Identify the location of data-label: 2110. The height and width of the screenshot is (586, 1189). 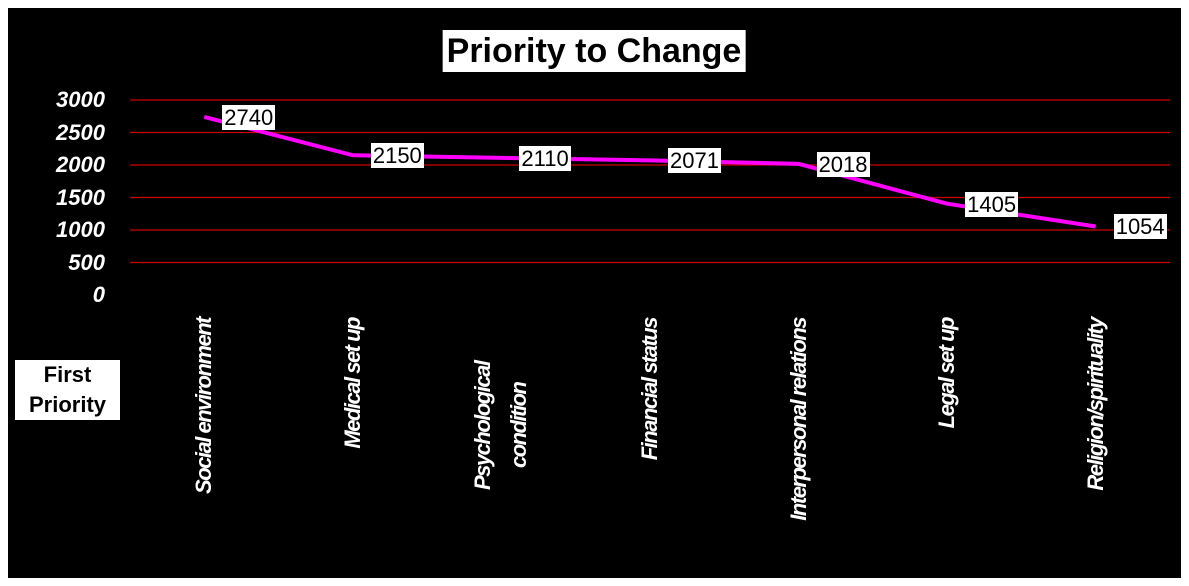
(545, 158).